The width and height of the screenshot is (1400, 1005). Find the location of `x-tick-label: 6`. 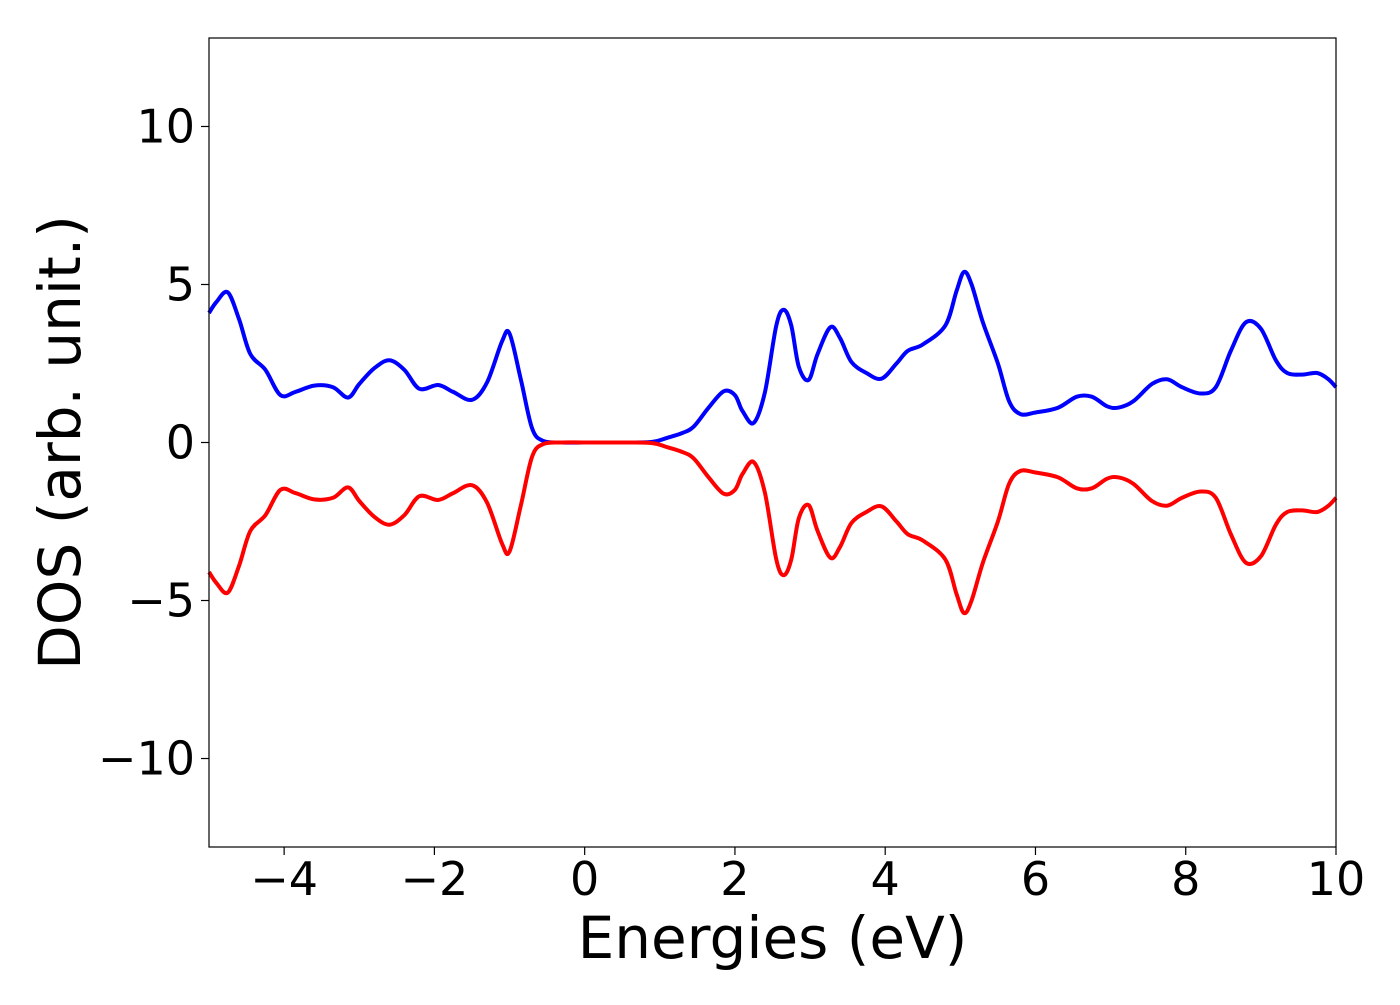

x-tick-label: 6 is located at coordinates (1035, 879).